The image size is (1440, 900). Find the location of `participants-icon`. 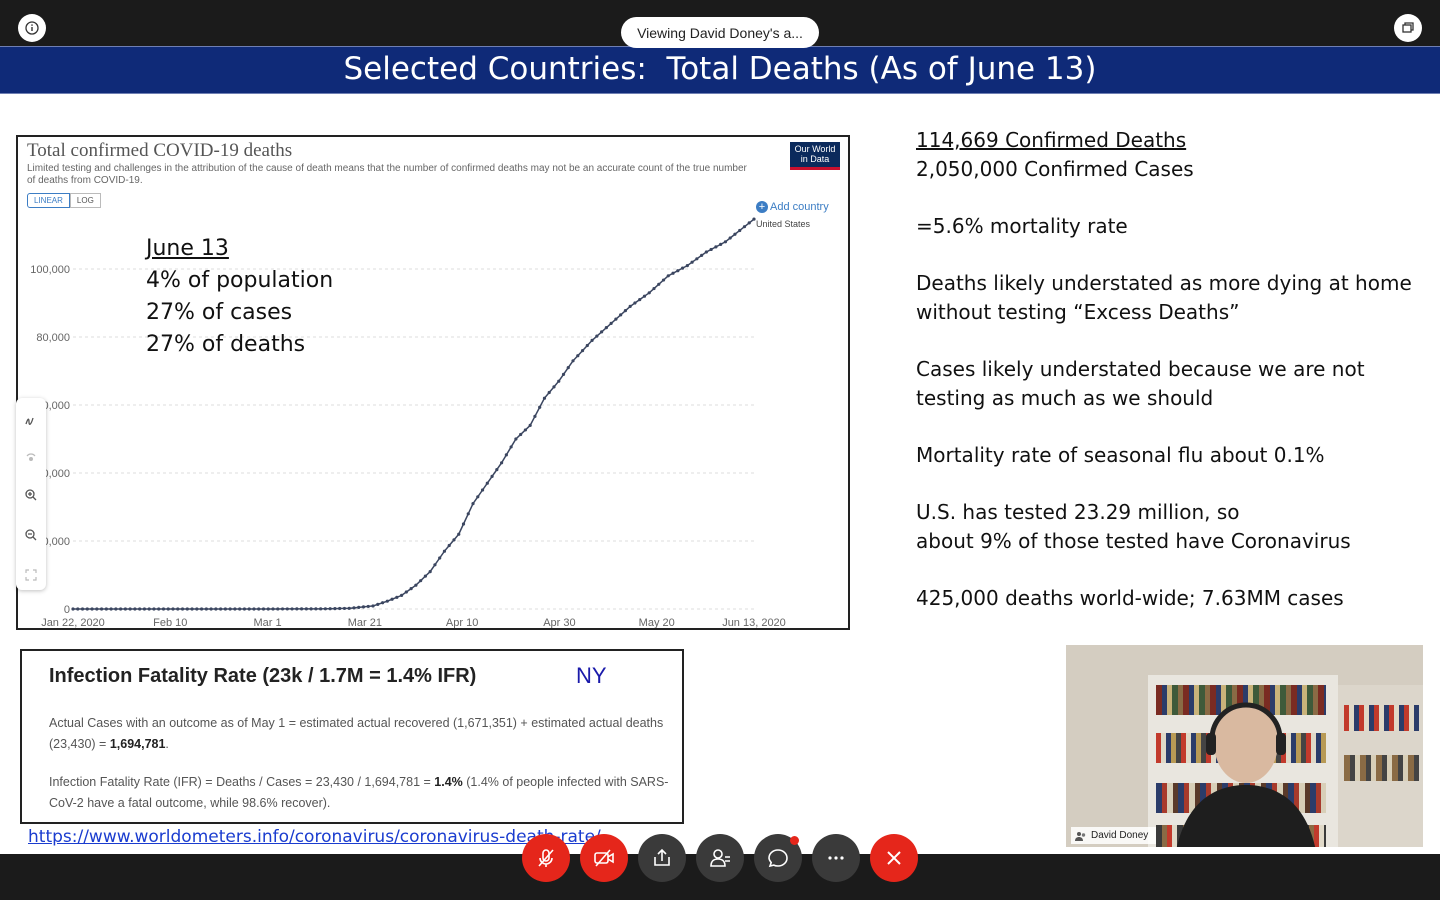

participants-icon is located at coordinates (1080, 836).